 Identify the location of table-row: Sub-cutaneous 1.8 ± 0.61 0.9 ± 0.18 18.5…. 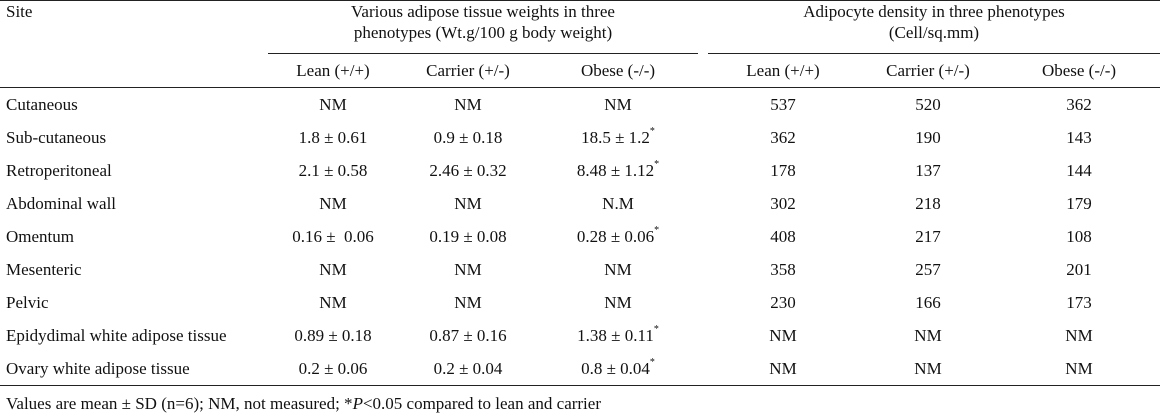
(580, 137).